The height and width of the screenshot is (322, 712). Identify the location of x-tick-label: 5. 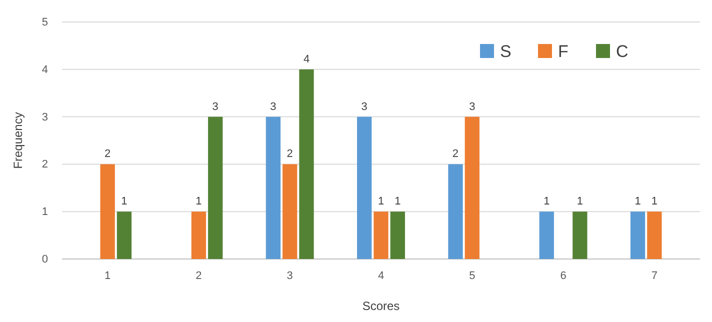
(472, 276).